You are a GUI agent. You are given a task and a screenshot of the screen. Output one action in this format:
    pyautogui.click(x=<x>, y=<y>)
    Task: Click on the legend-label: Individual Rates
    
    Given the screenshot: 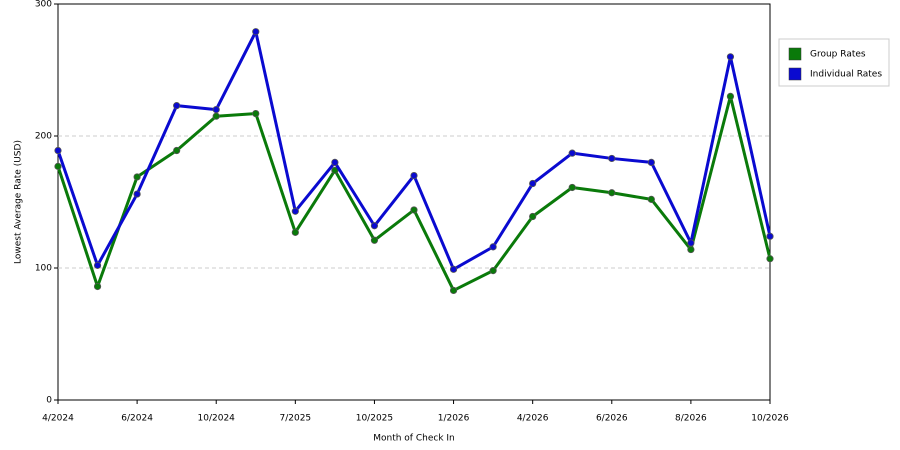 What is the action you would take?
    pyautogui.click(x=846, y=75)
    